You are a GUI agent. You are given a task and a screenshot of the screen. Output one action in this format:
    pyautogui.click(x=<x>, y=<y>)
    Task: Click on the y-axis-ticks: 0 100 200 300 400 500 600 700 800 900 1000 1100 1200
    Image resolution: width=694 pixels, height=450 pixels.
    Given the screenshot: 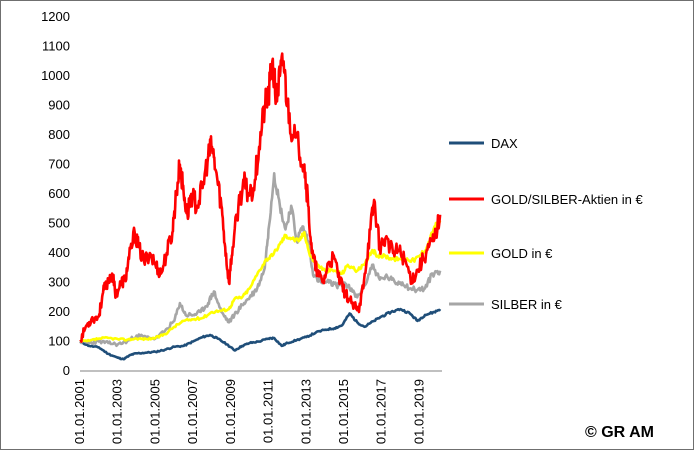 What is the action you would take?
    pyautogui.click(x=55, y=193)
    